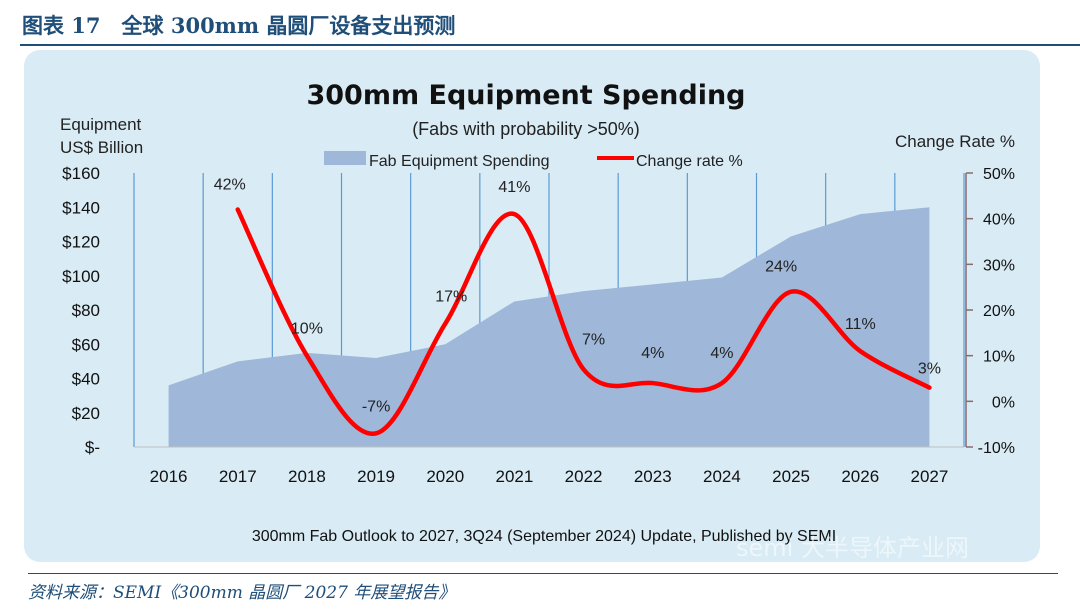  I want to click on y-left-tick-label: $40, so click(86, 379).